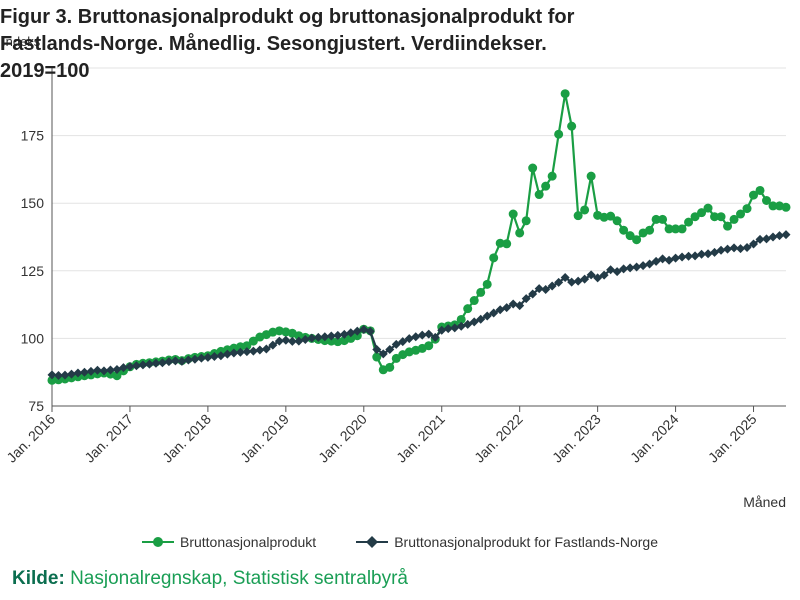  What do you see at coordinates (157, 542) in the screenshot?
I see `legend-marker-circle-icon` at bounding box center [157, 542].